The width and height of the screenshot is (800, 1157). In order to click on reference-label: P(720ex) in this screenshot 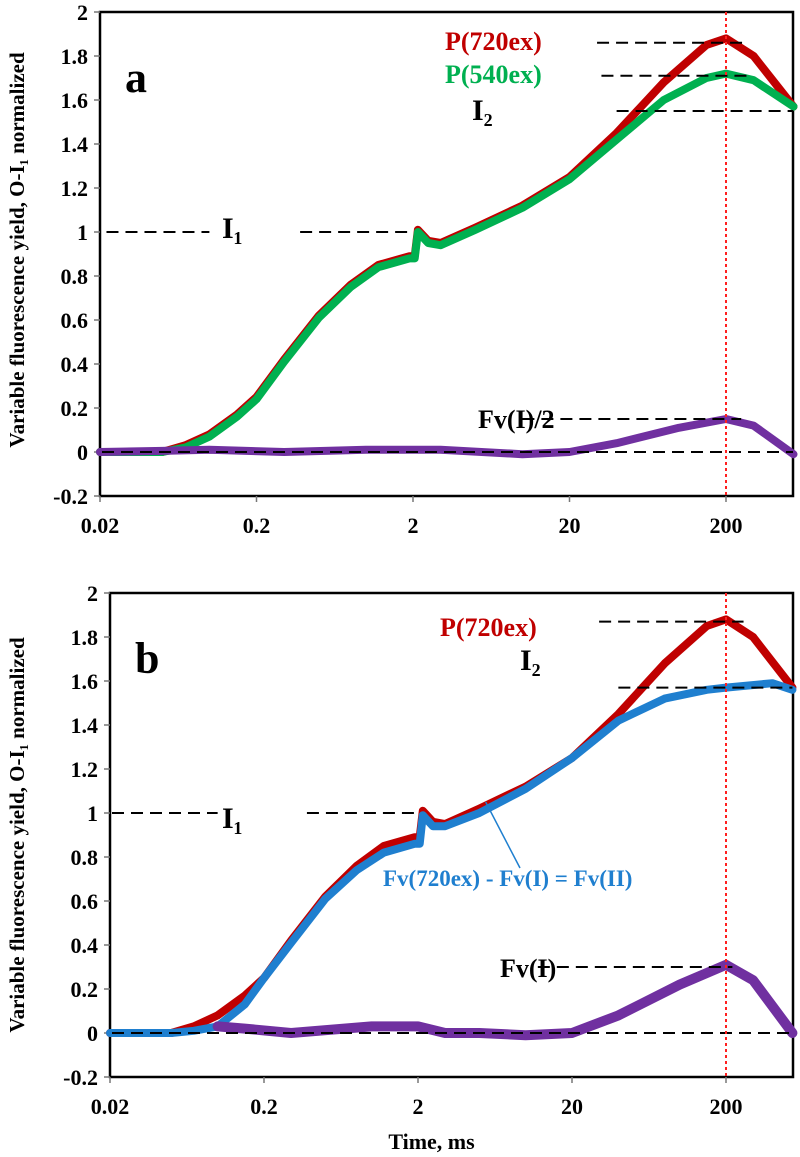, I will do `click(488, 627)`.